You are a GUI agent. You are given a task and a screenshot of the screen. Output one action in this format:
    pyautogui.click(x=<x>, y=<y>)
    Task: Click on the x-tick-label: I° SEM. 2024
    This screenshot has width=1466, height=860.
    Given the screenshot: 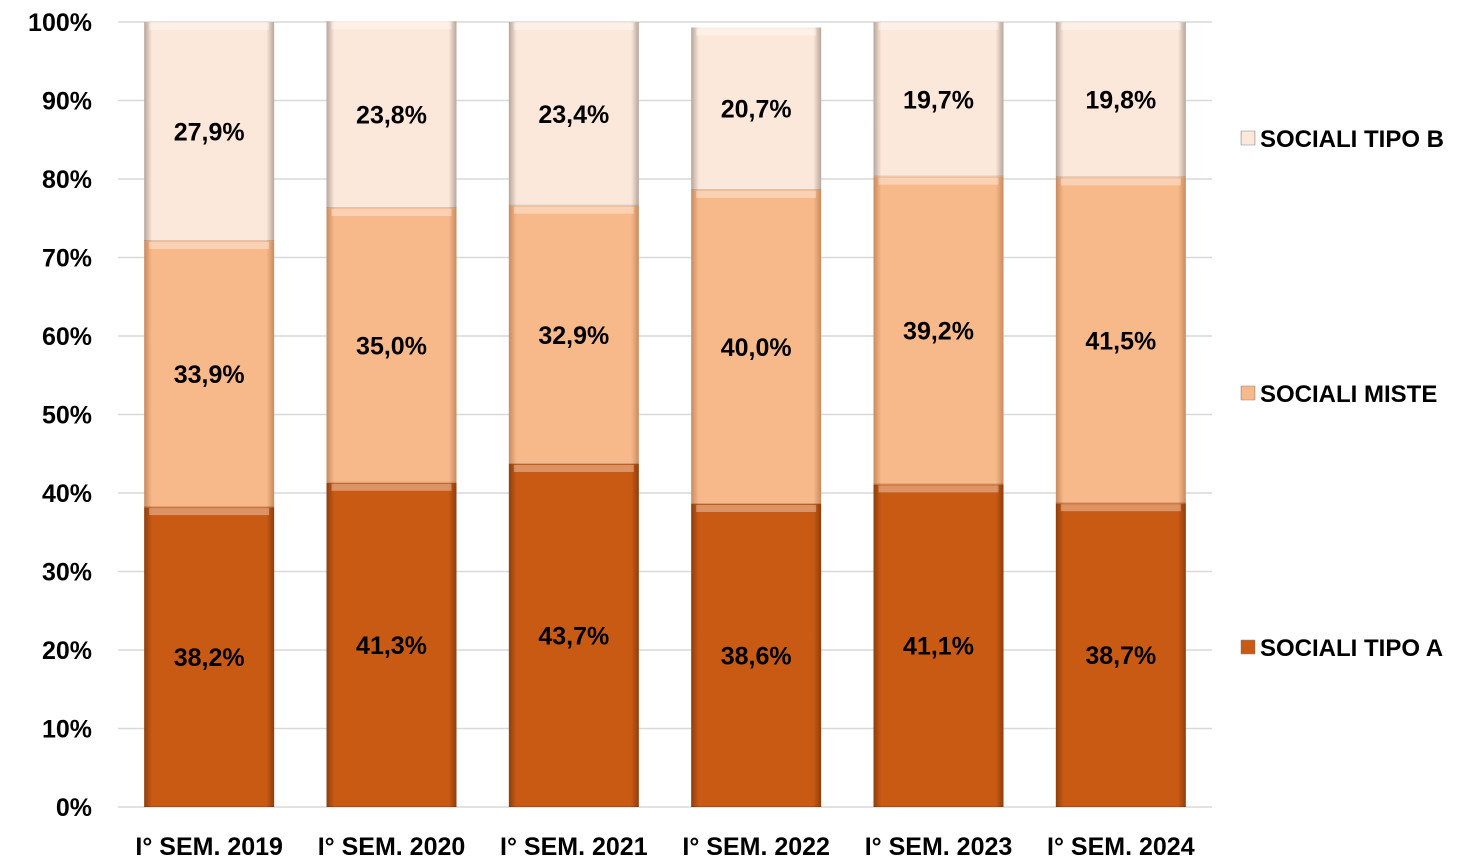 What is the action you would take?
    pyautogui.click(x=1121, y=846)
    